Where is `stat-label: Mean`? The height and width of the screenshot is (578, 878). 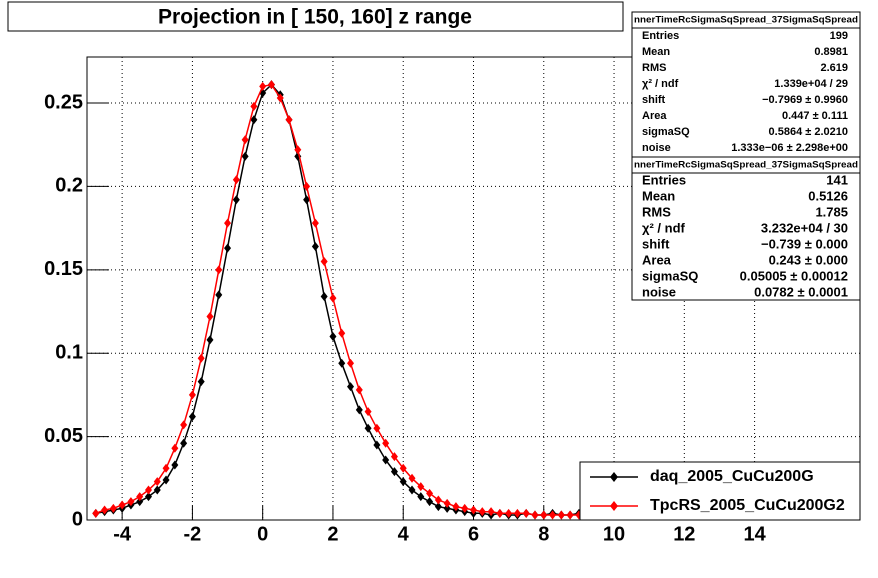 stat-label: Mean is located at coordinates (658, 195).